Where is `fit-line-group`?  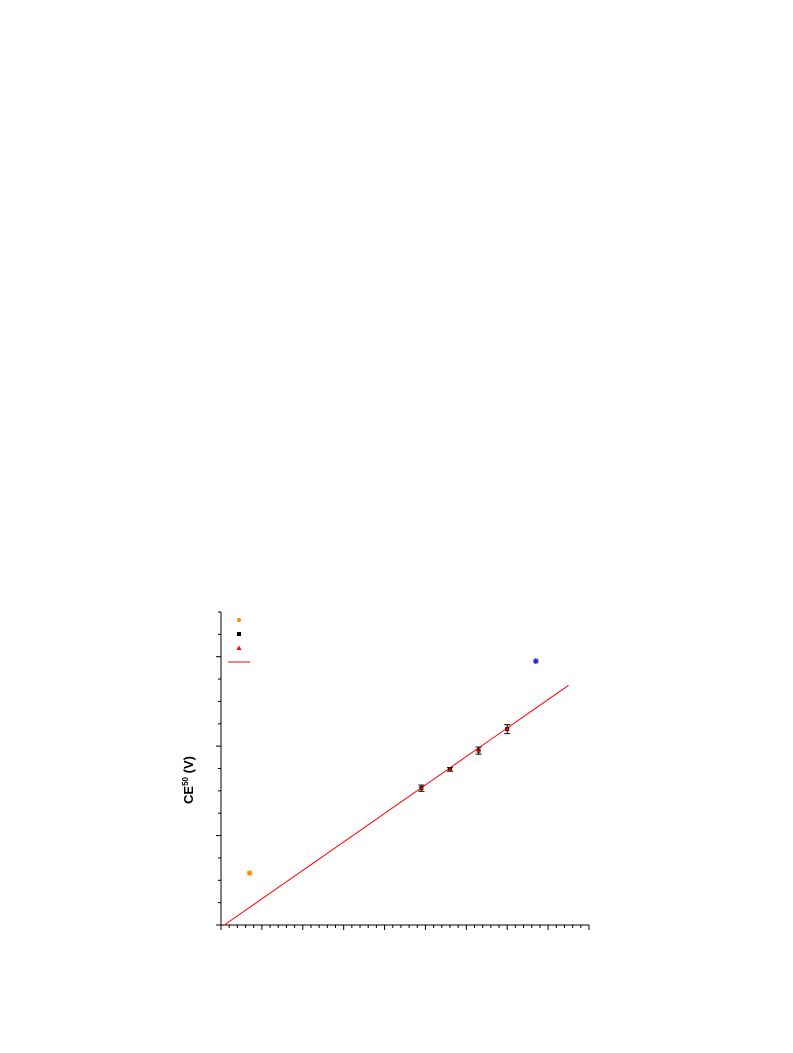 fit-line-group is located at coordinates (395, 805).